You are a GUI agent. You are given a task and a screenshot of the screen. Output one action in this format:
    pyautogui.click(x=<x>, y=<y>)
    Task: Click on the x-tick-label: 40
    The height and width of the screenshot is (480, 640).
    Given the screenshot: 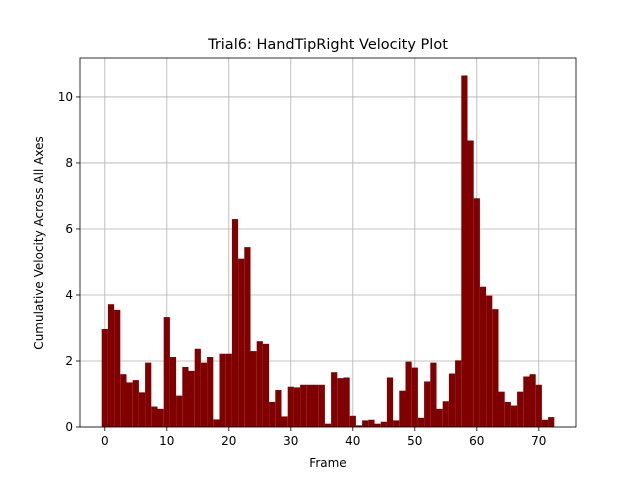 What is the action you would take?
    pyautogui.click(x=352, y=441)
    